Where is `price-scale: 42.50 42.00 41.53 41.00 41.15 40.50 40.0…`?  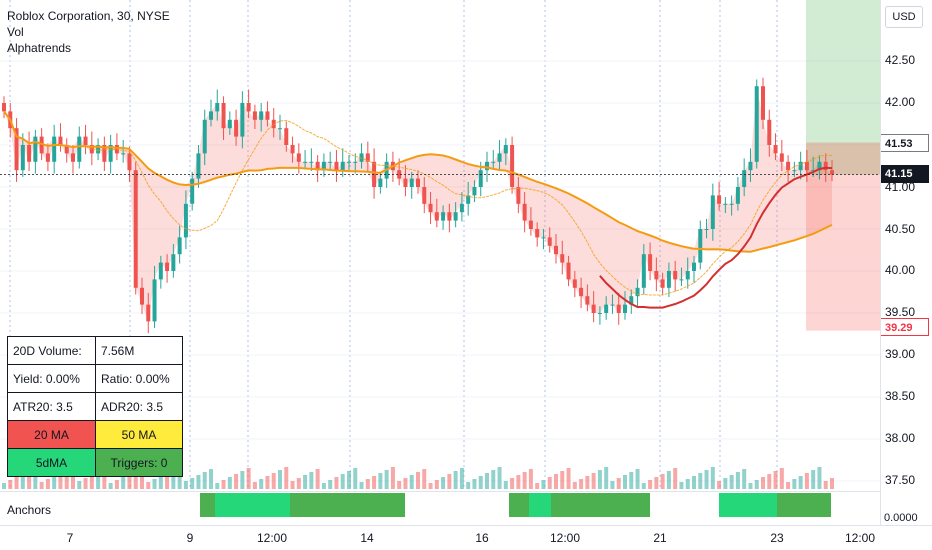
price-scale: 42.50 42.00 41.53 41.00 41.15 40.50 40.0… is located at coordinates (906, 262).